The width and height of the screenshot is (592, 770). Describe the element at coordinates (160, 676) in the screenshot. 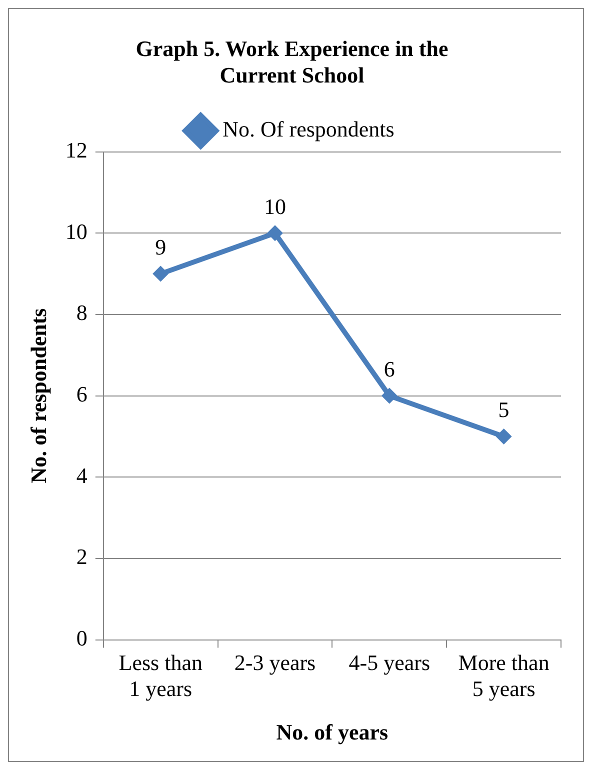

I see `x-tick-label: Less than 1 years` at that location.